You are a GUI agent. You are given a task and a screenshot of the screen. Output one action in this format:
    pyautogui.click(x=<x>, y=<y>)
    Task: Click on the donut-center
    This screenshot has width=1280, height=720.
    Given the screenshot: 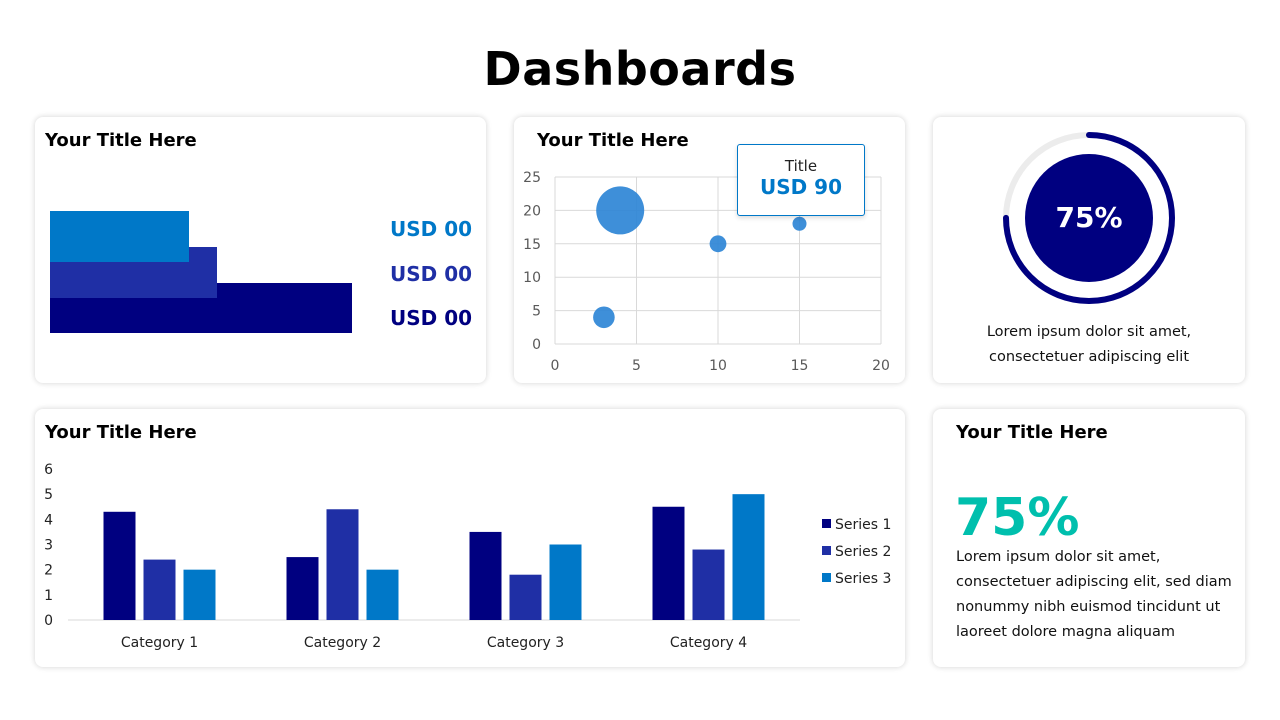 What is the action you would take?
    pyautogui.click(x=1089, y=218)
    